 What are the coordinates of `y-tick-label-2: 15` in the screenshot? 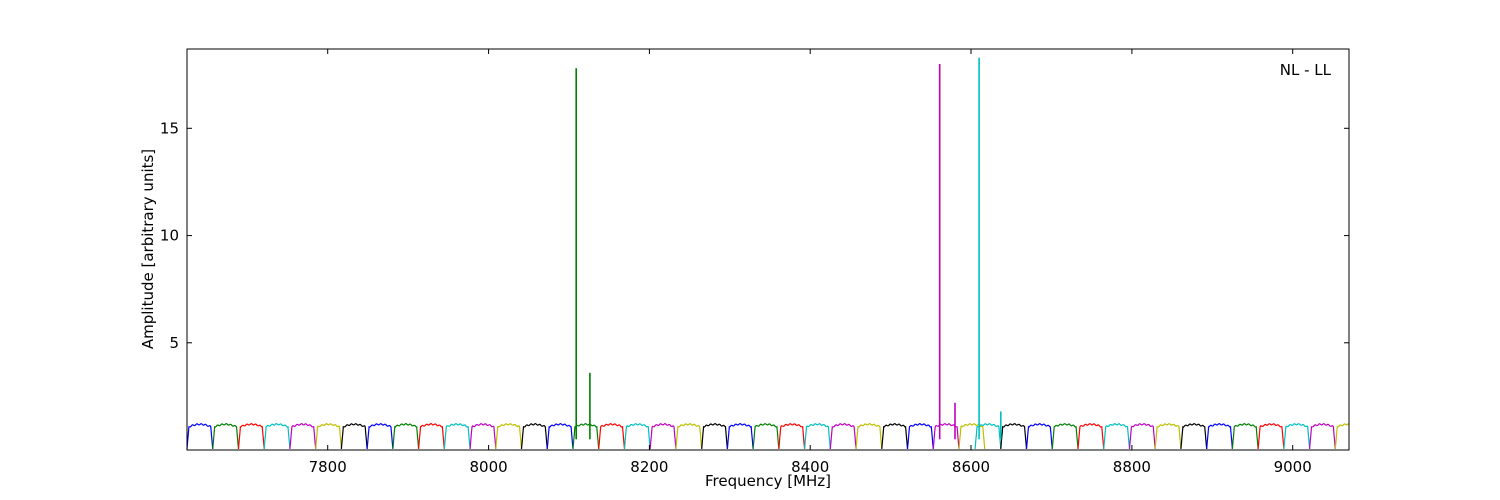 It's located at (169, 128).